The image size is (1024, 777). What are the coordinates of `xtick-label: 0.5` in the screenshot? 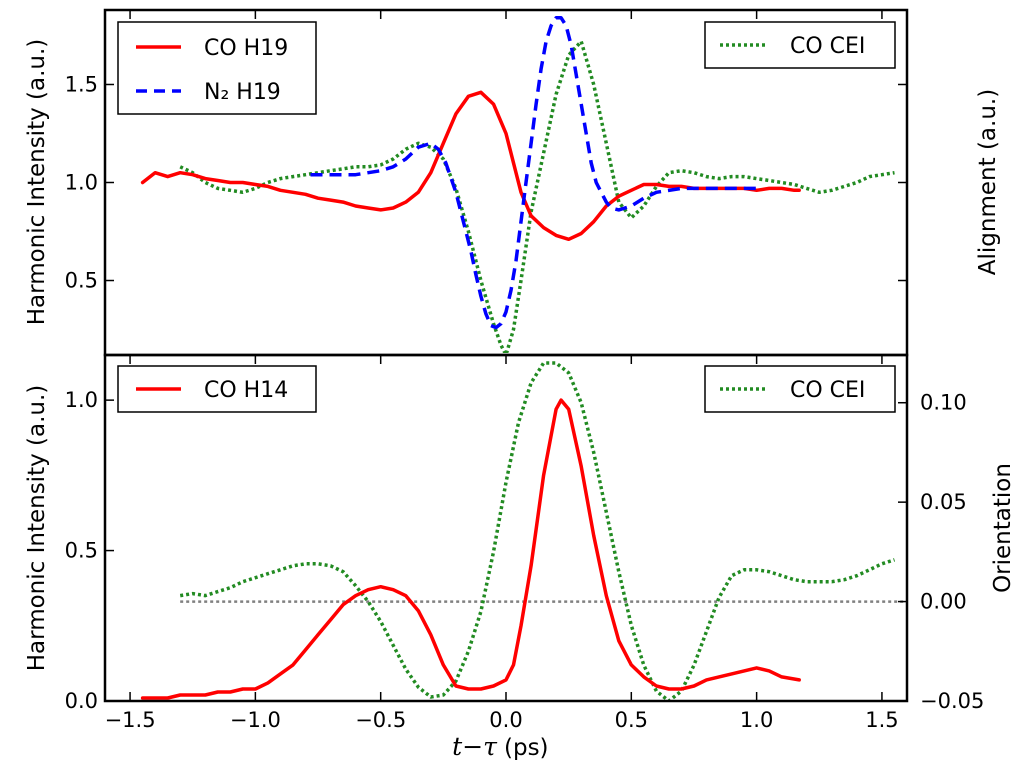 It's located at (631, 720).